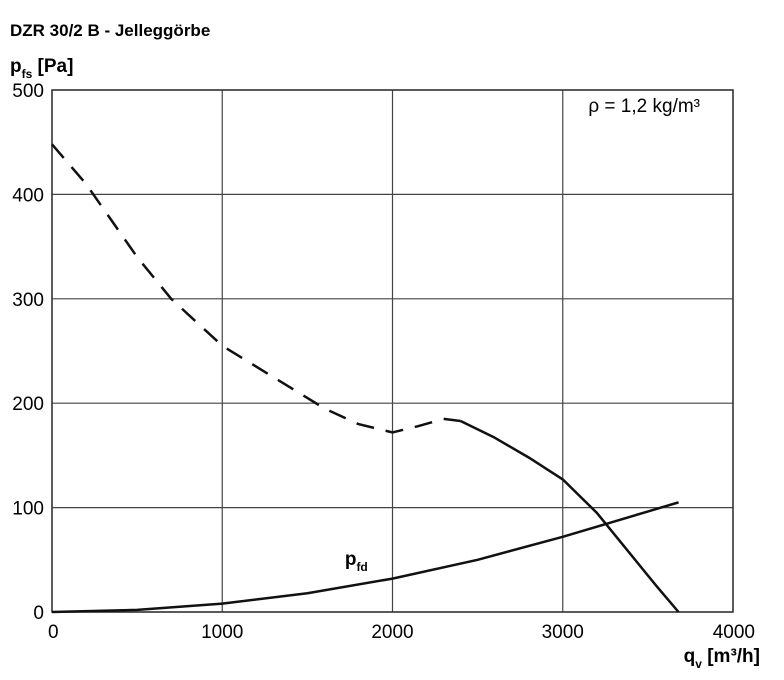 This screenshot has width=784, height=680. What do you see at coordinates (28, 509) in the screenshot?
I see `y-tick-label: 100` at bounding box center [28, 509].